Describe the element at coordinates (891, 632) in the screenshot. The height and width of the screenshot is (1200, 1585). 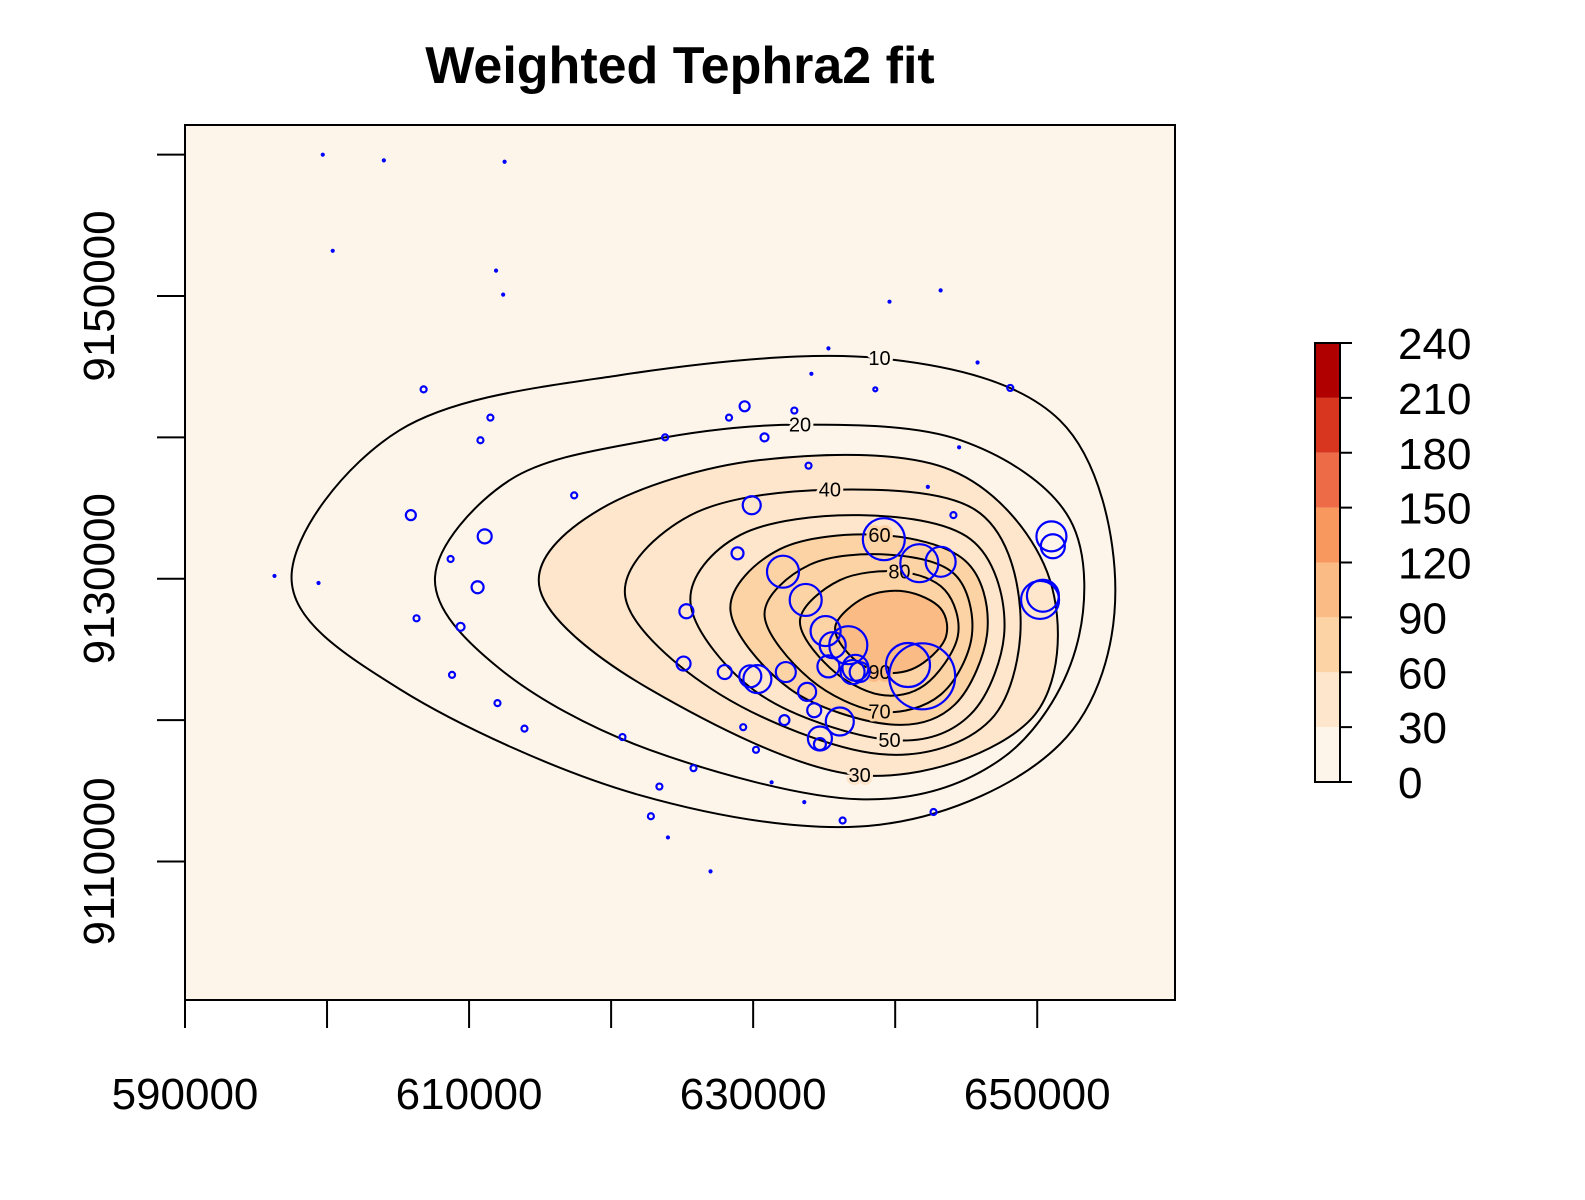
I see `filled-band` at that location.